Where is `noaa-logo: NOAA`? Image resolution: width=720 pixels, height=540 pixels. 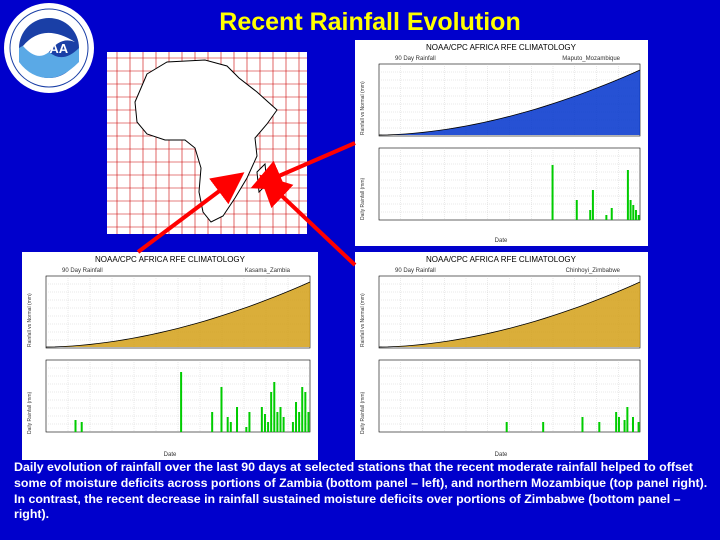 noaa-logo: NOAA is located at coordinates (49, 48).